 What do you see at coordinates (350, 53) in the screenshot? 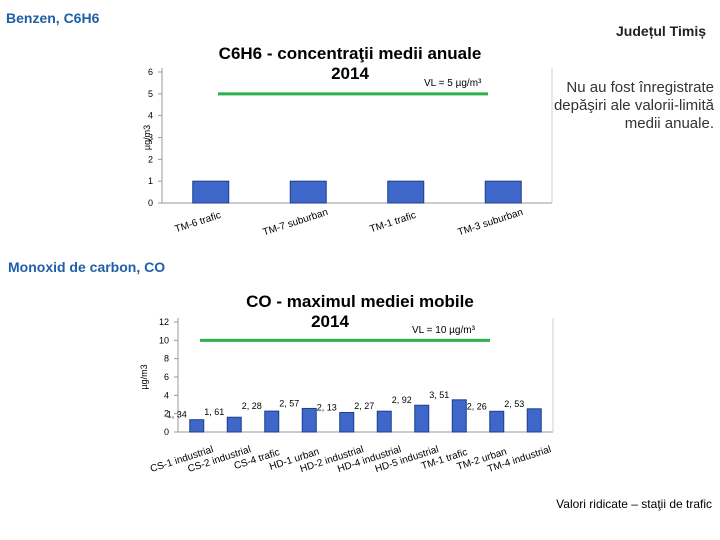
I see `c6h6-chart-title: C6H6 - concentraţii medii anuale` at bounding box center [350, 53].